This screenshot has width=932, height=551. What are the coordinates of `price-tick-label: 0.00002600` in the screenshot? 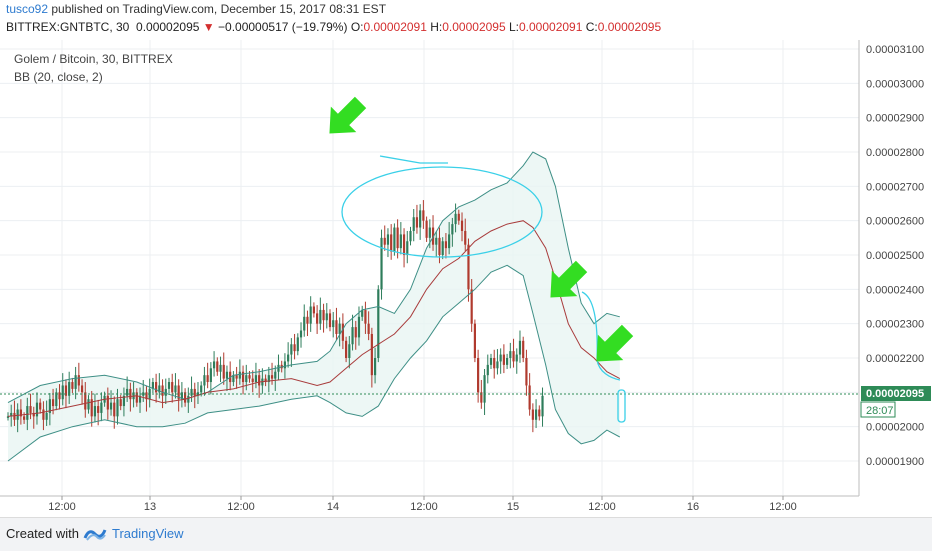 It's located at (895, 222).